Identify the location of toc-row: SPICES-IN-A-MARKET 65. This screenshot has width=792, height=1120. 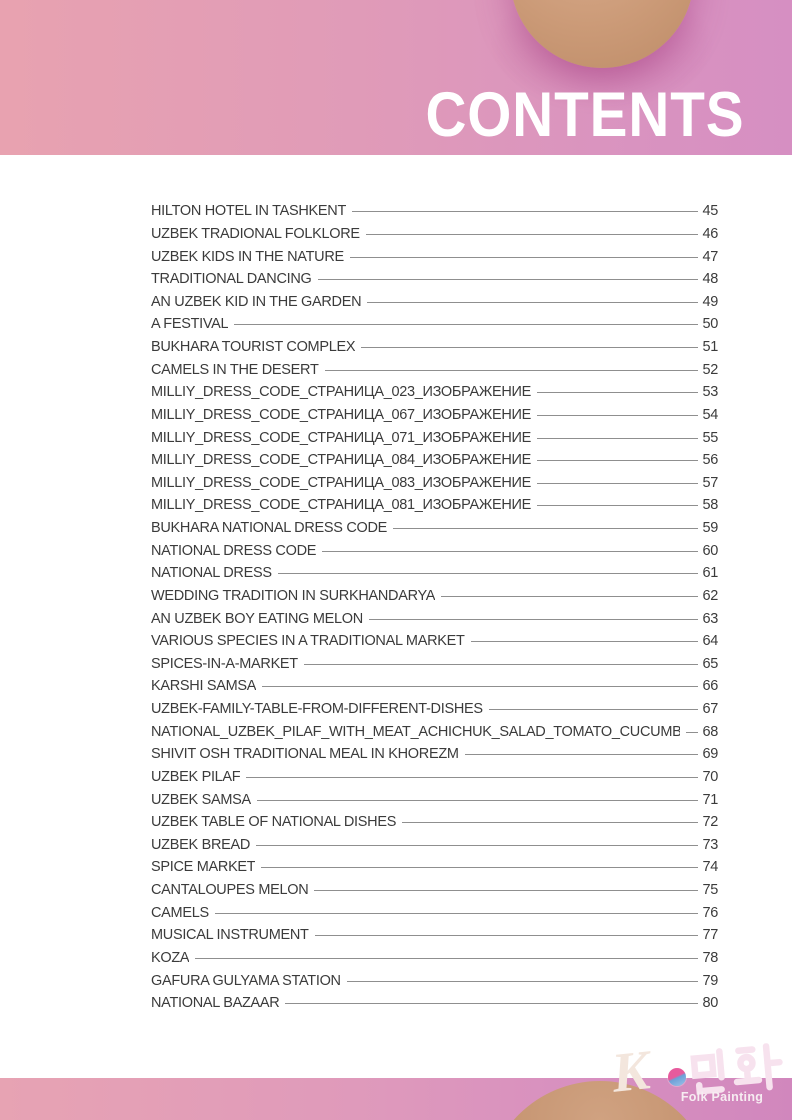
(434, 664).